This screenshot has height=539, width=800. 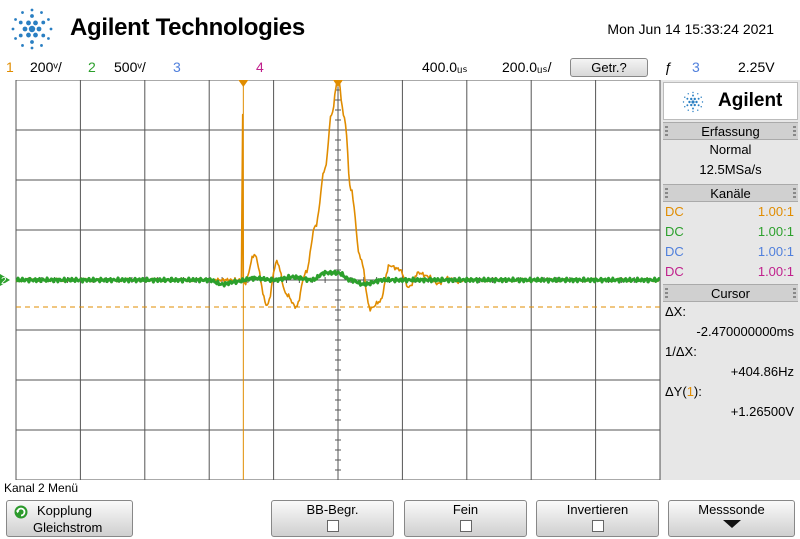 I want to click on time-scale: 200.0ᵤₛ/, so click(x=527, y=67).